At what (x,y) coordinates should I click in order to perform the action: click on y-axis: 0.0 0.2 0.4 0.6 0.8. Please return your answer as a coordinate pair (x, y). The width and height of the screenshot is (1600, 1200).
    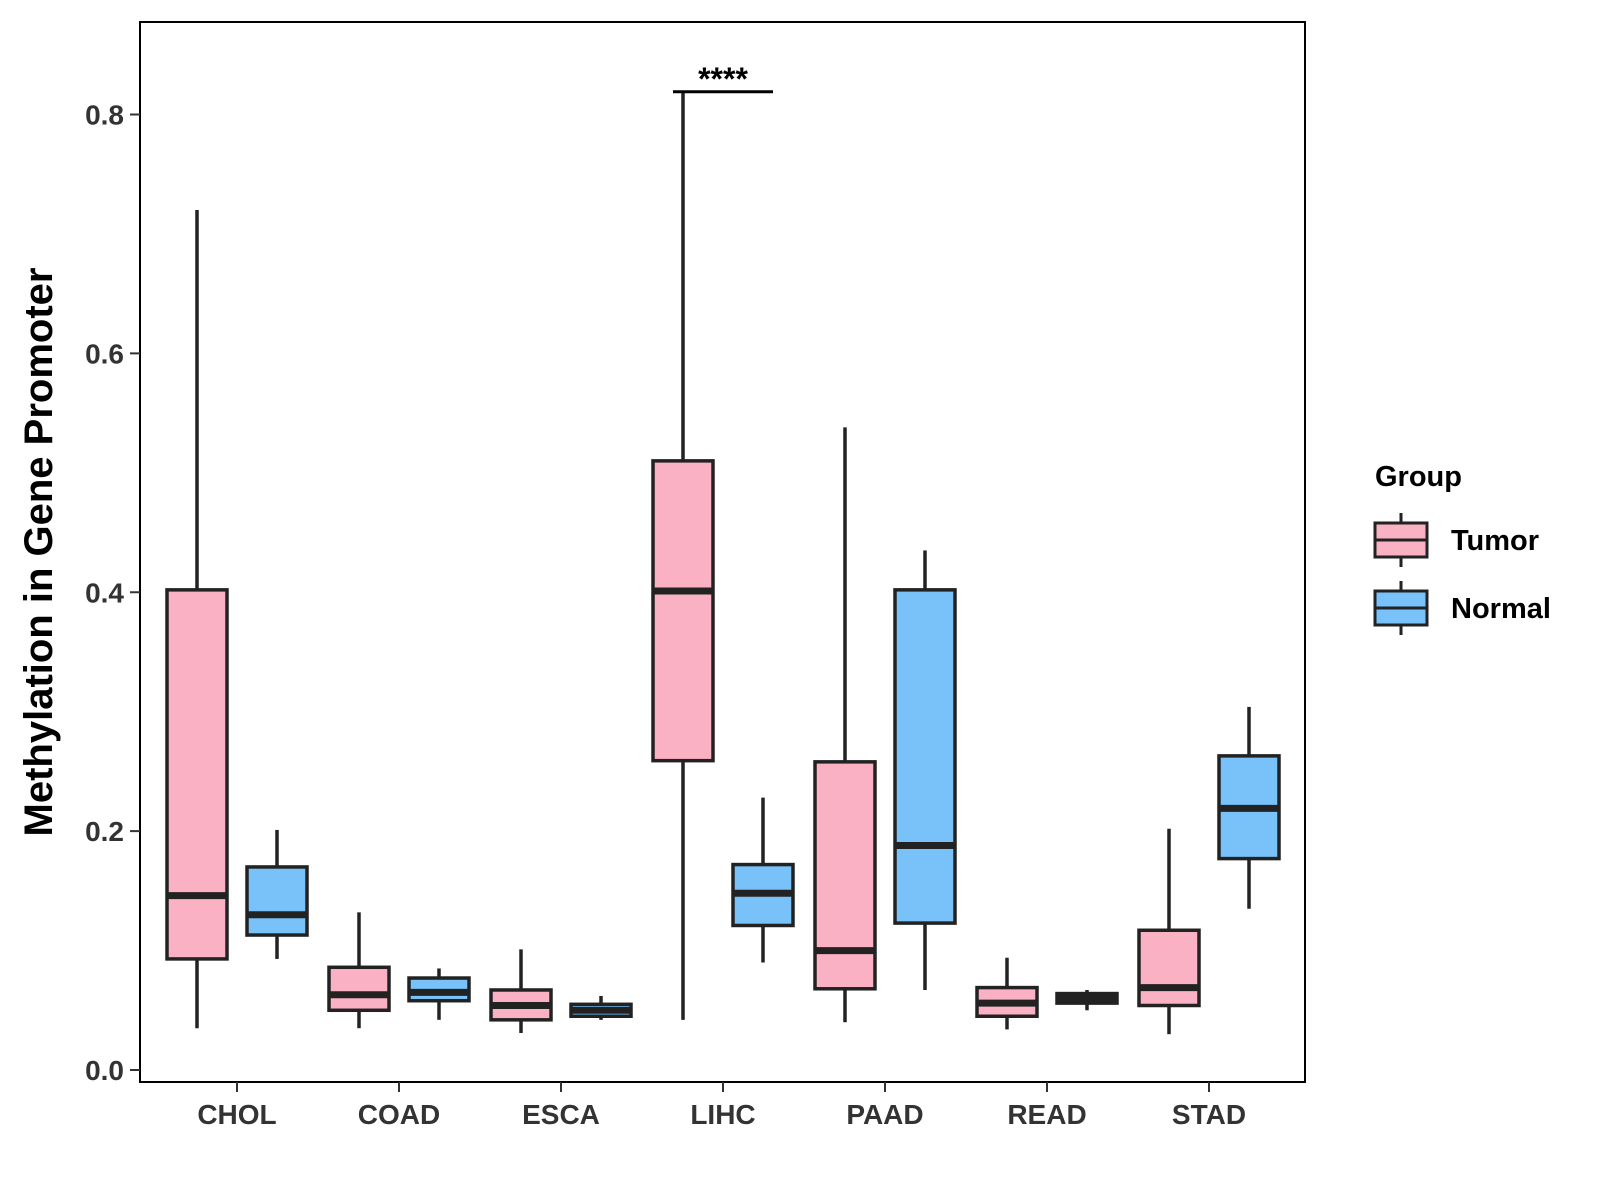
    Looking at the image, I should click on (112, 593).